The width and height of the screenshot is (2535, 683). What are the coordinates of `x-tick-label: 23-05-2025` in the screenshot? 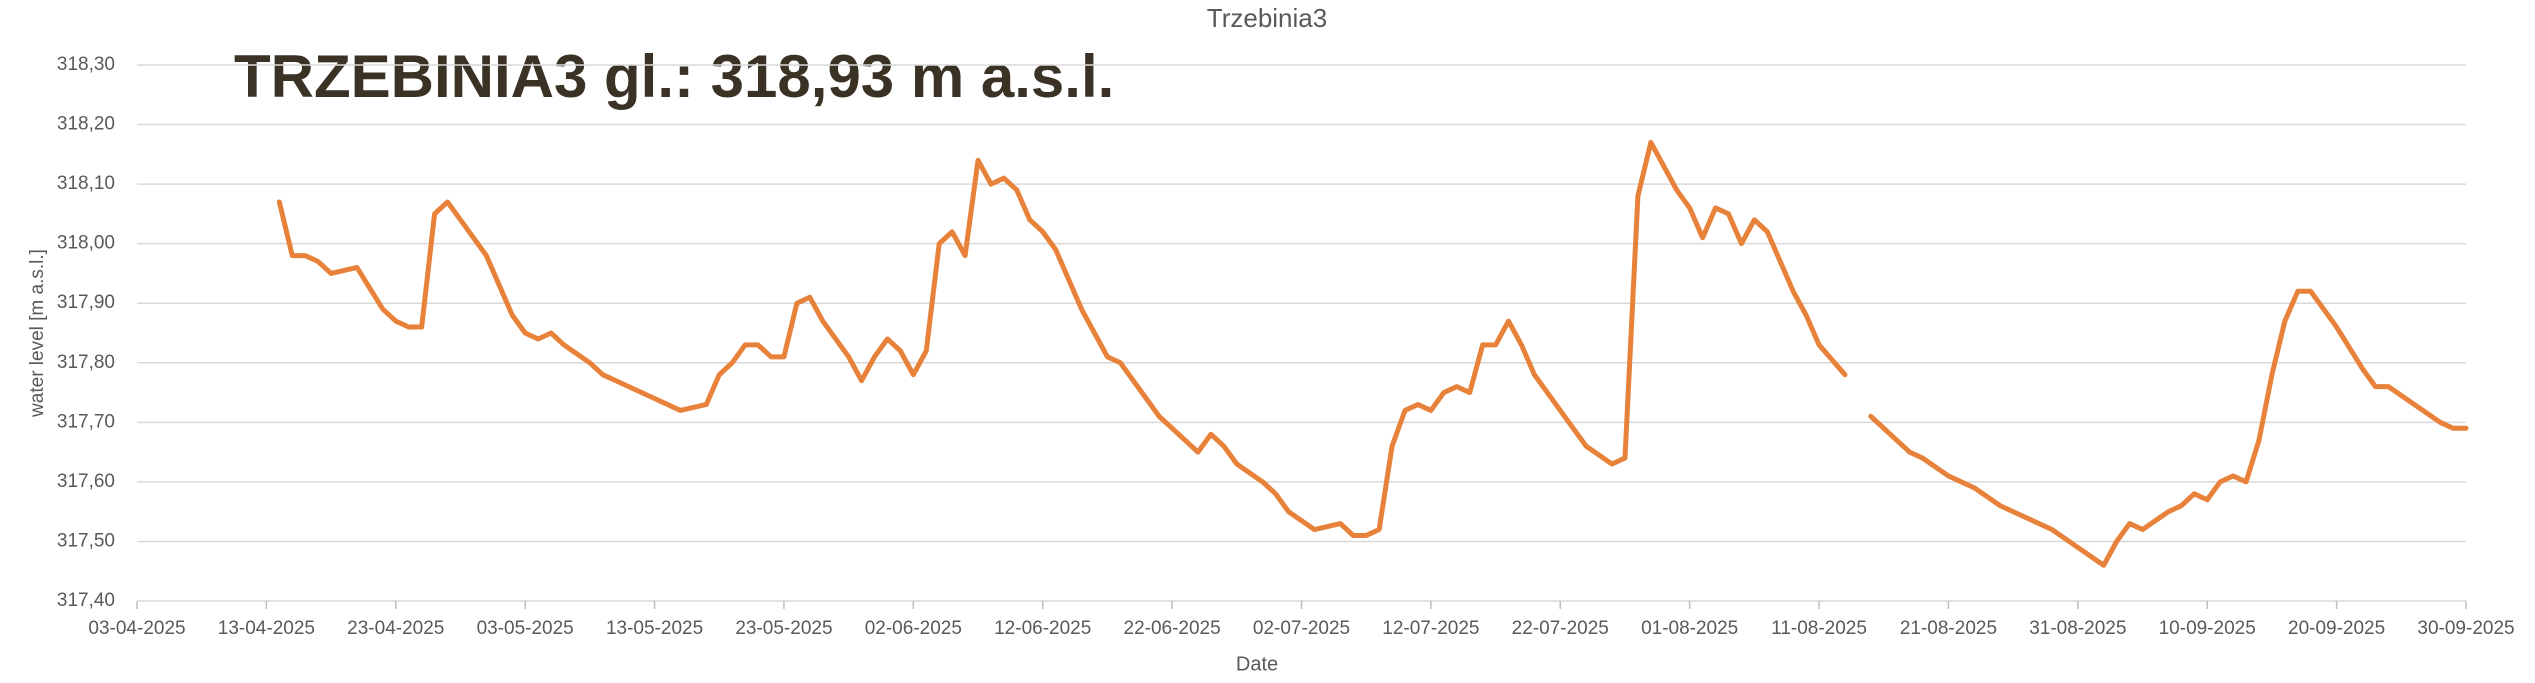 It's located at (783, 628).